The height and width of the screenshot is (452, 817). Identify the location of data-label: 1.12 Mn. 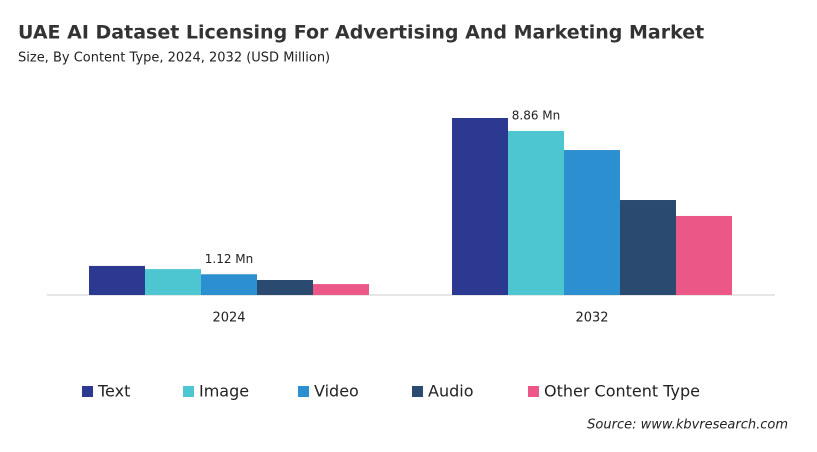
(229, 259).